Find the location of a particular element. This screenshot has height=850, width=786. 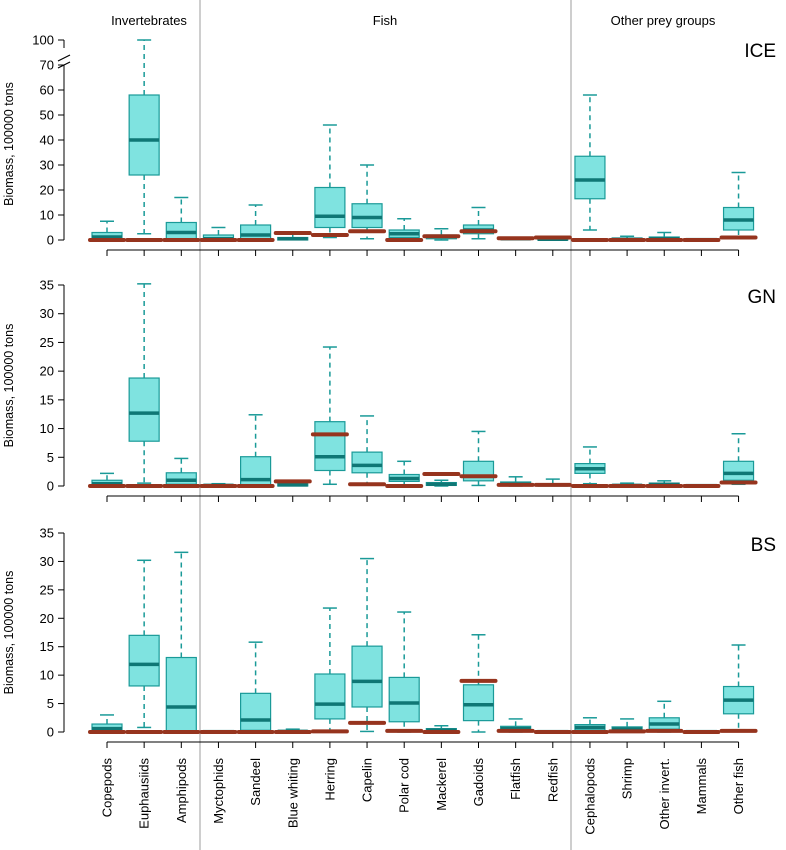

group-label-invertebrates: Invertebrates is located at coordinates (149, 20).